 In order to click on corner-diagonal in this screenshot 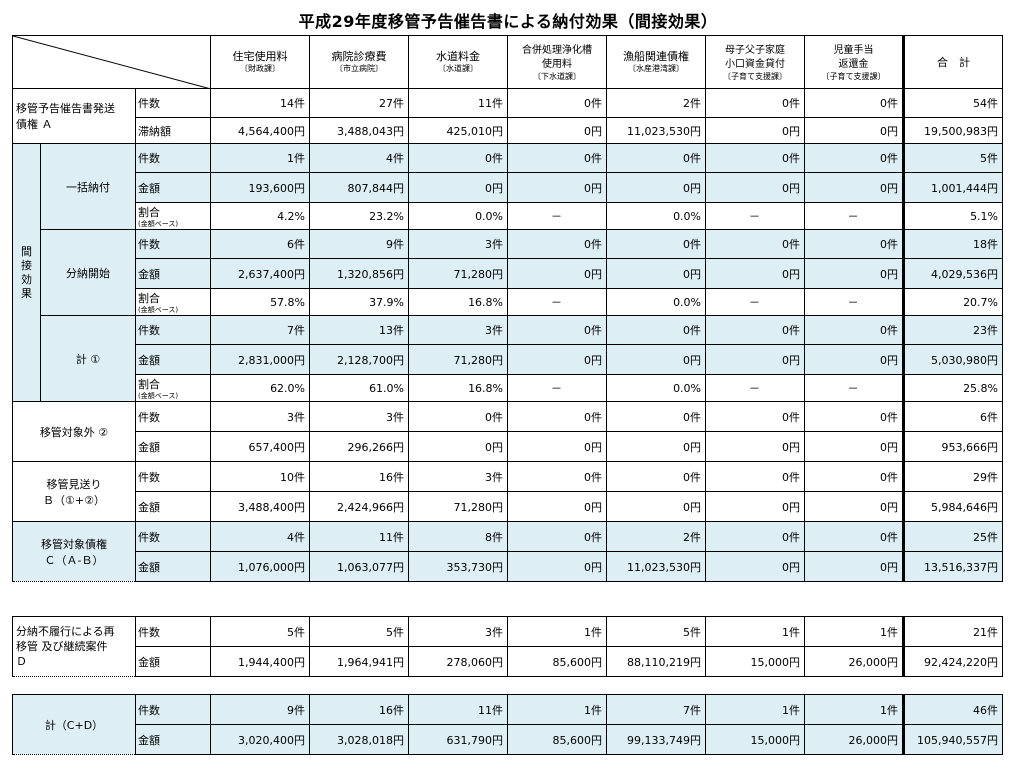, I will do `click(110, 62)`.